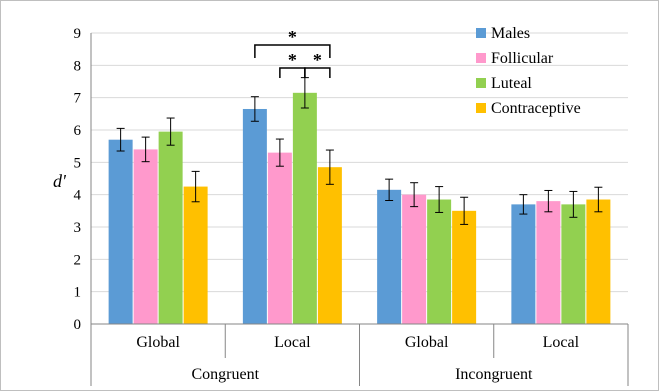 The width and height of the screenshot is (659, 392). I want to click on y-tick-label: 4, so click(78, 196).